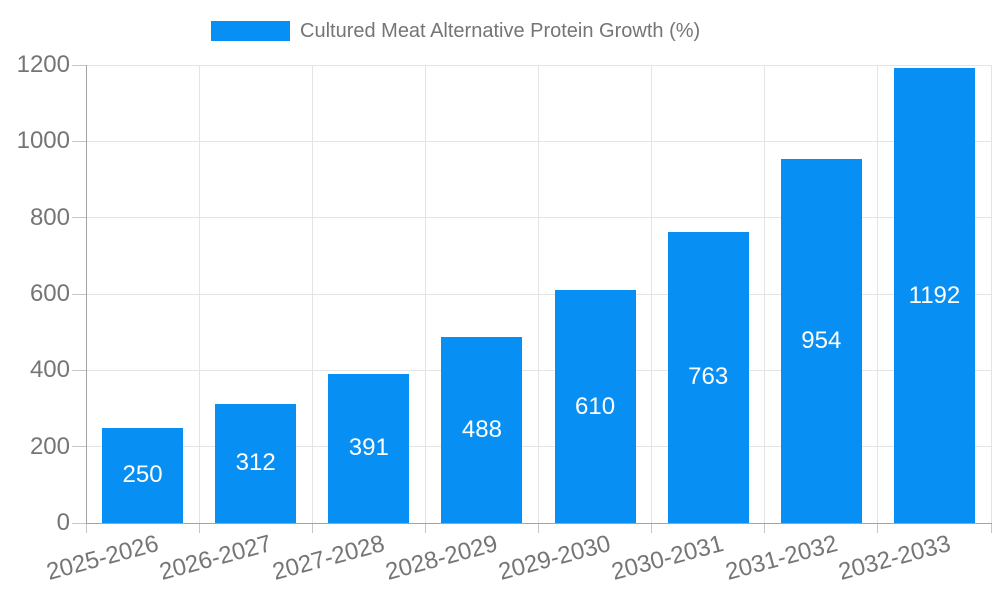 The height and width of the screenshot is (600, 1000). I want to click on bar-value-label: 250, so click(142, 475).